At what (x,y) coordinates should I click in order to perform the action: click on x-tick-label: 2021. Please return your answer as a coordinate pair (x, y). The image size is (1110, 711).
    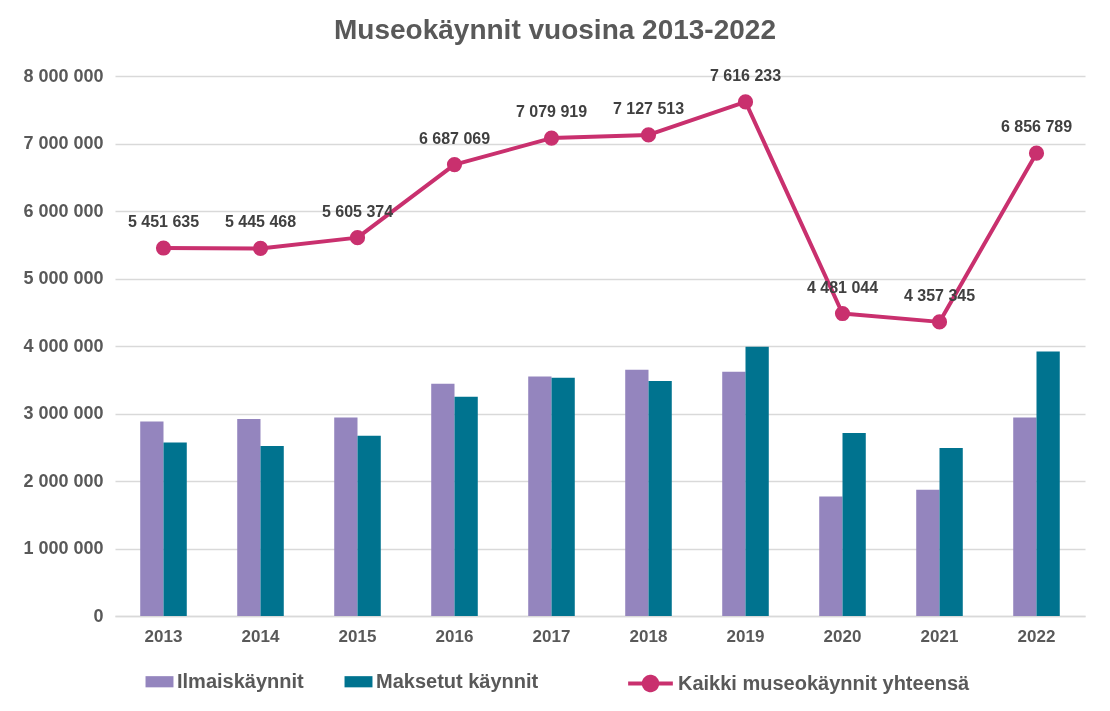
    Looking at the image, I should click on (939, 636).